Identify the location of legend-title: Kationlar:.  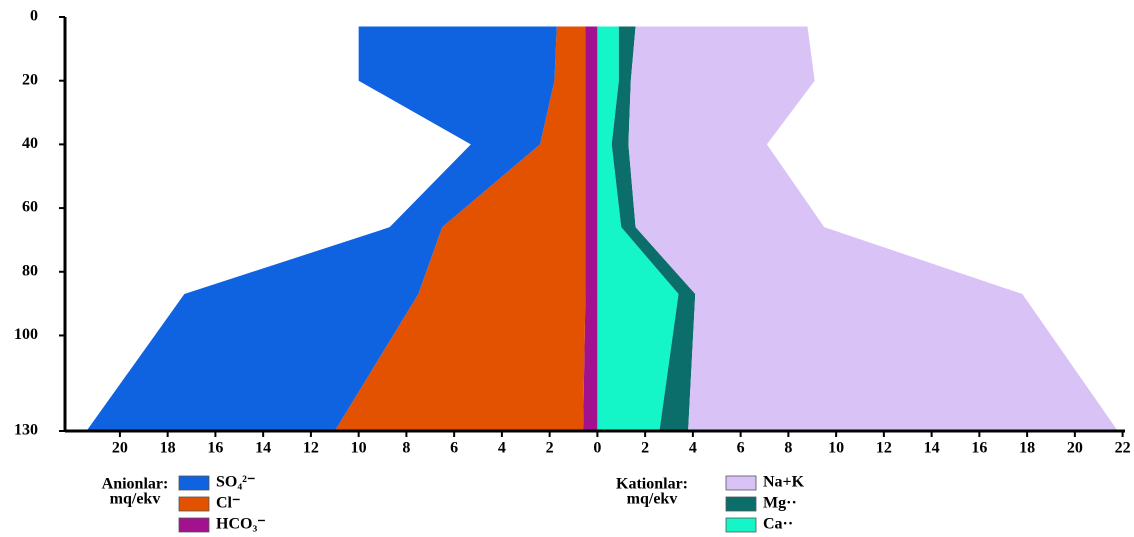
(652, 484).